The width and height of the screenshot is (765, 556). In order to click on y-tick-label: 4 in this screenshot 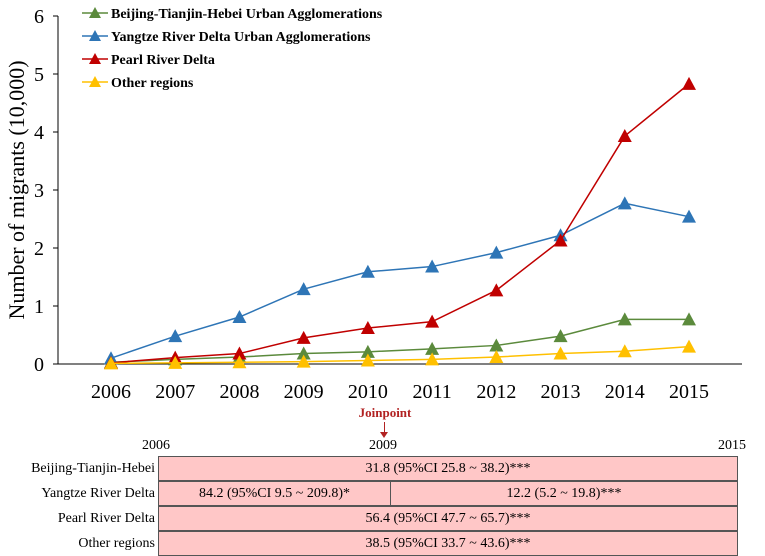, I will do `click(39, 133)`.